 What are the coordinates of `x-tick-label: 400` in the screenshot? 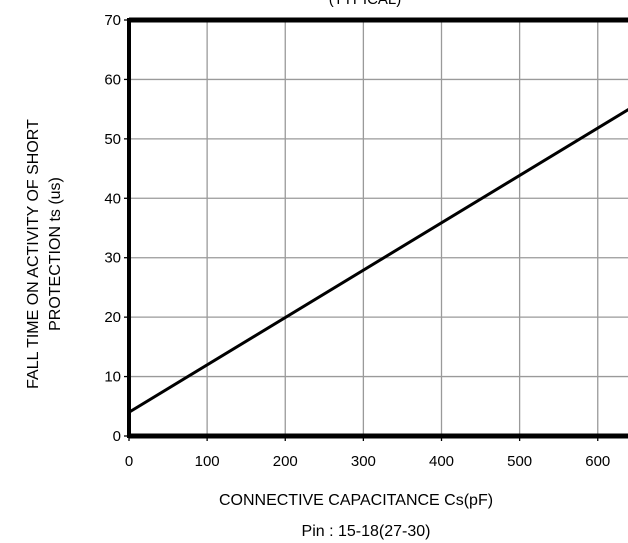 It's located at (441, 461).